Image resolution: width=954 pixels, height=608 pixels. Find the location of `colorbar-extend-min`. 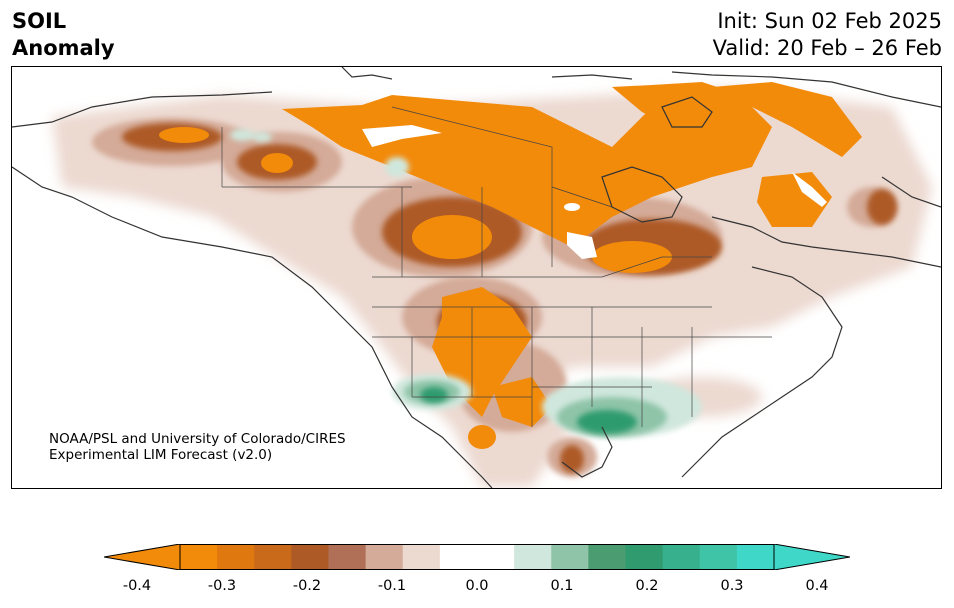

colorbar-extend-min is located at coordinates (142, 557).